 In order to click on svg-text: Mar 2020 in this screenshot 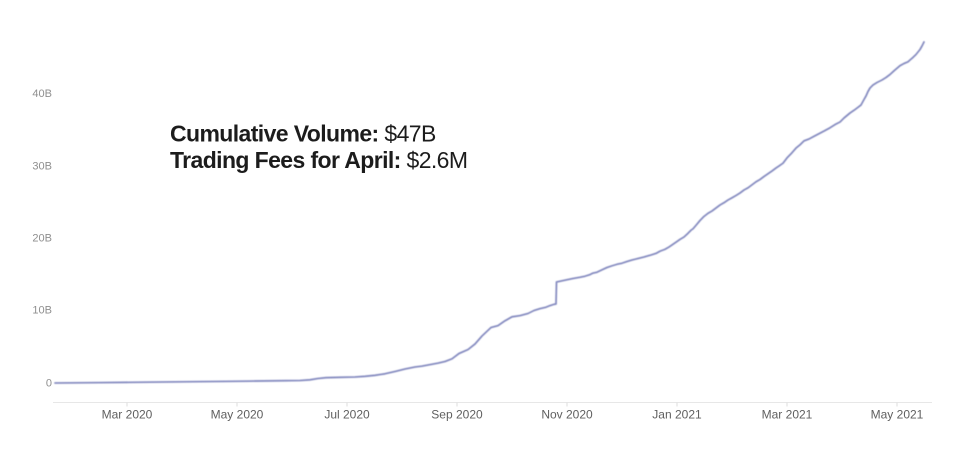, I will do `click(127, 415)`.